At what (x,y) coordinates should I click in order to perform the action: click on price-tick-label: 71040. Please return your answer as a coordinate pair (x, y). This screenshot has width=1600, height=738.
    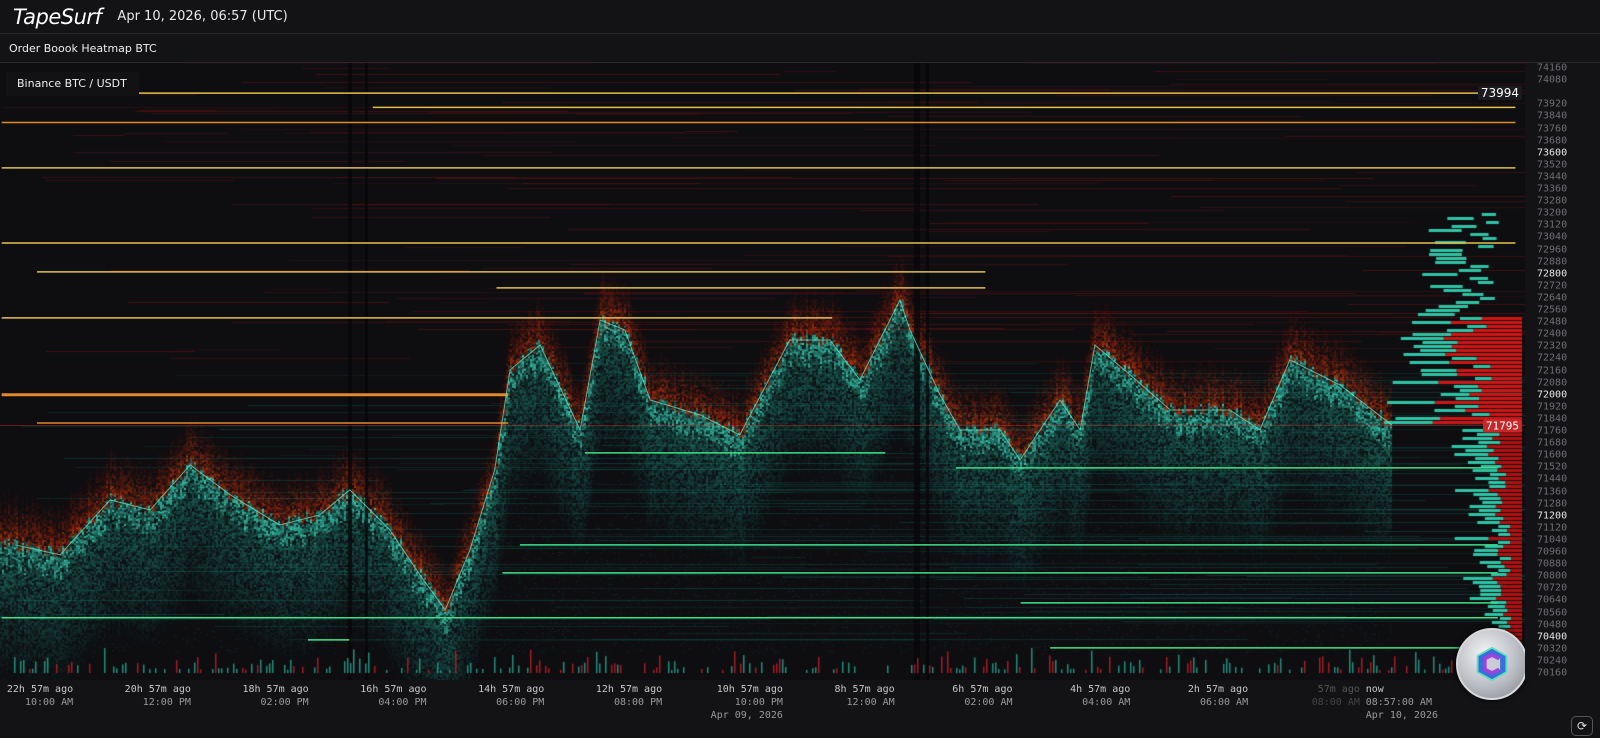
    Looking at the image, I should click on (1552, 540).